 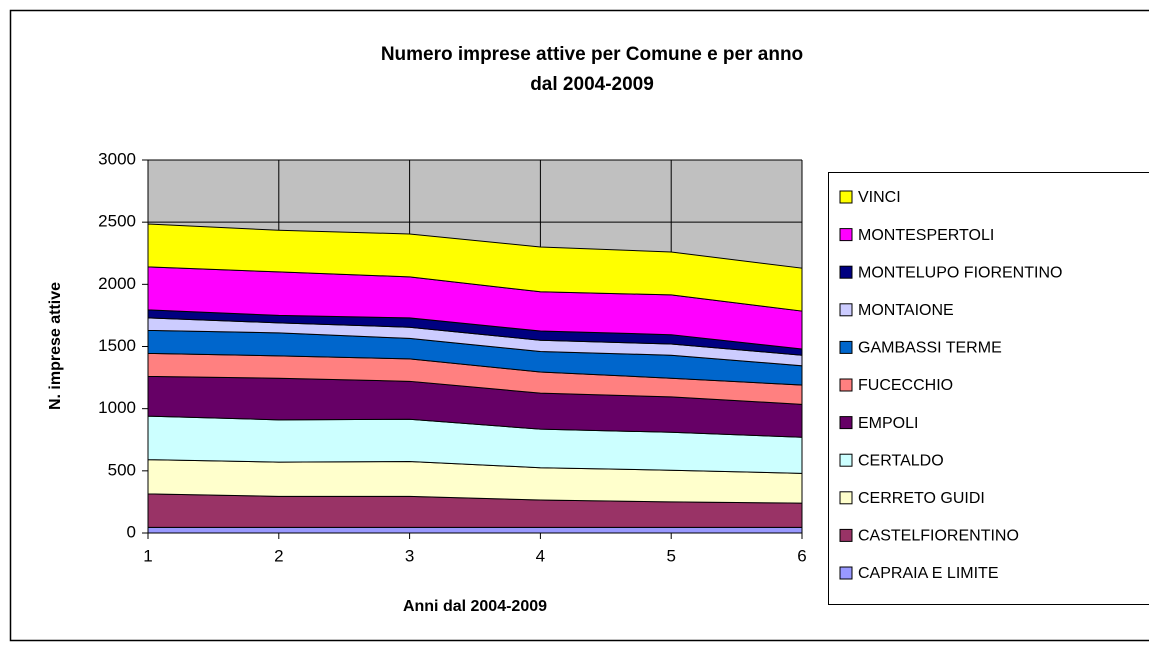 What do you see at coordinates (117, 345) in the screenshot?
I see `y-tick-label: 1500` at bounding box center [117, 345].